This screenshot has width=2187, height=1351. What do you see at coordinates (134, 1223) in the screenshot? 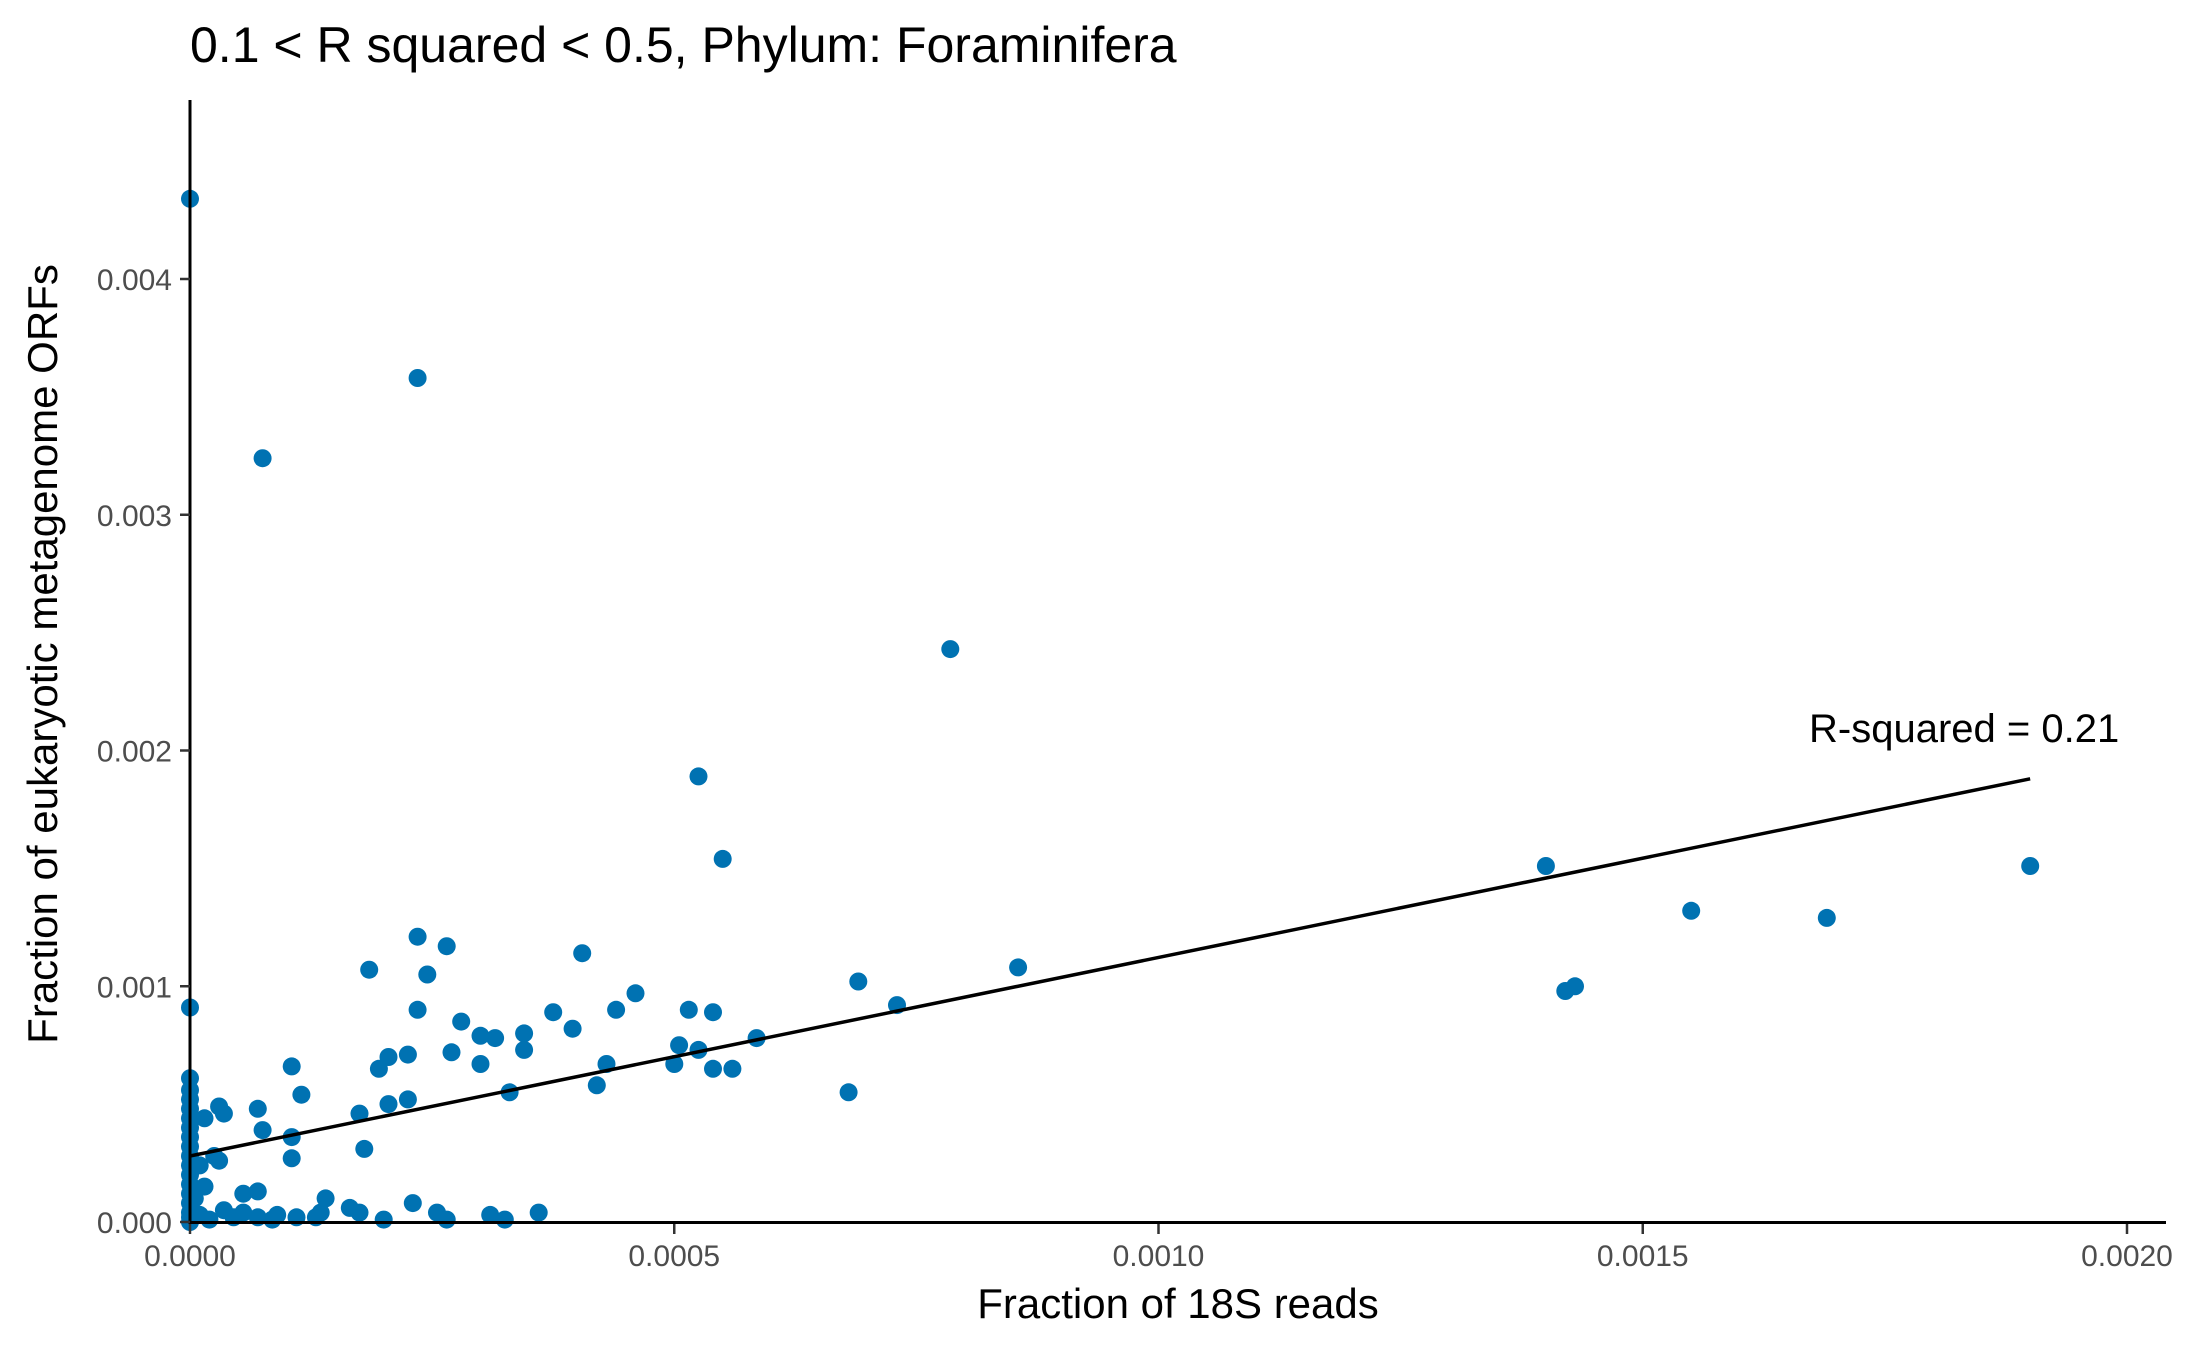
I see `y-tick-label: 0.000` at bounding box center [134, 1223].